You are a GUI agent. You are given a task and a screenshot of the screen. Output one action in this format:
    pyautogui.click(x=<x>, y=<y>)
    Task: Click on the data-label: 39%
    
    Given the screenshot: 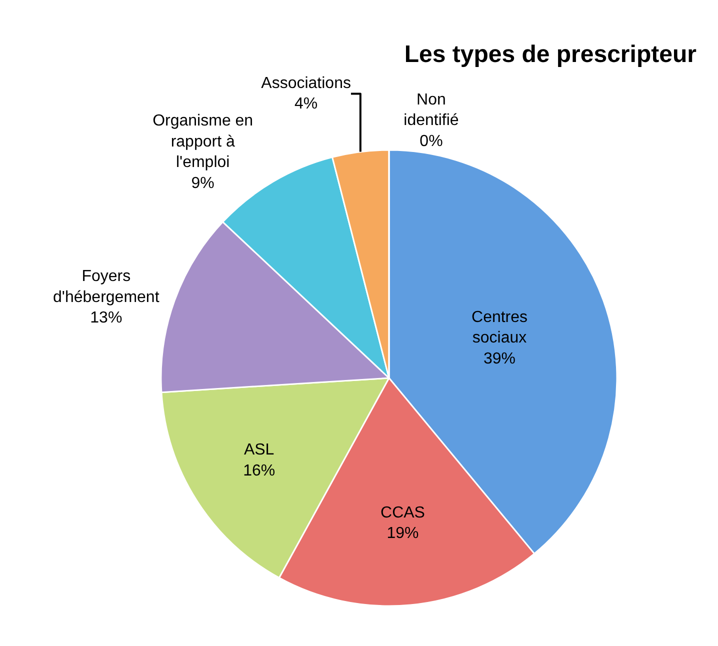 What is the action you would take?
    pyautogui.click(x=500, y=359)
    